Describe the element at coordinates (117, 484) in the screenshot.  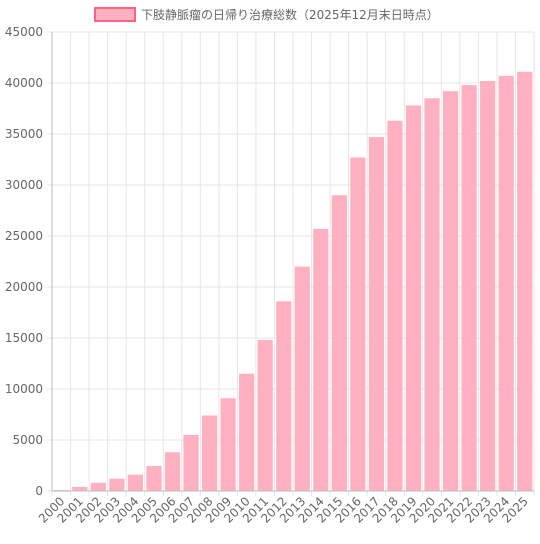
I see `bar-2003` at that location.